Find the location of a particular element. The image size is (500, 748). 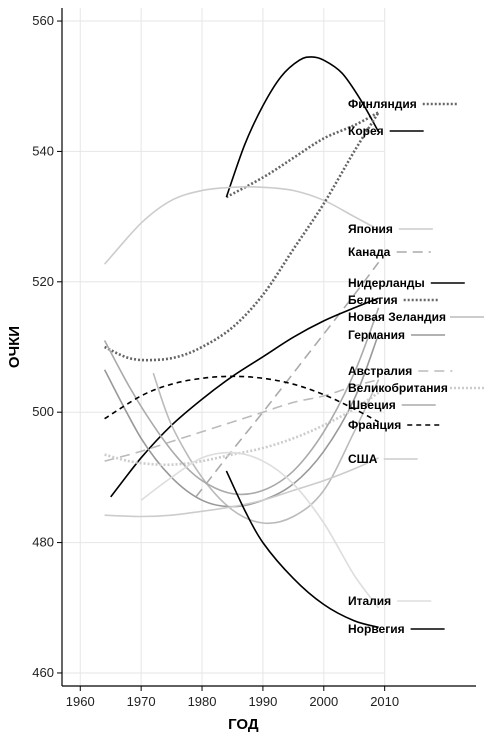

y-tick-label-5: 560 is located at coordinates (43, 20).